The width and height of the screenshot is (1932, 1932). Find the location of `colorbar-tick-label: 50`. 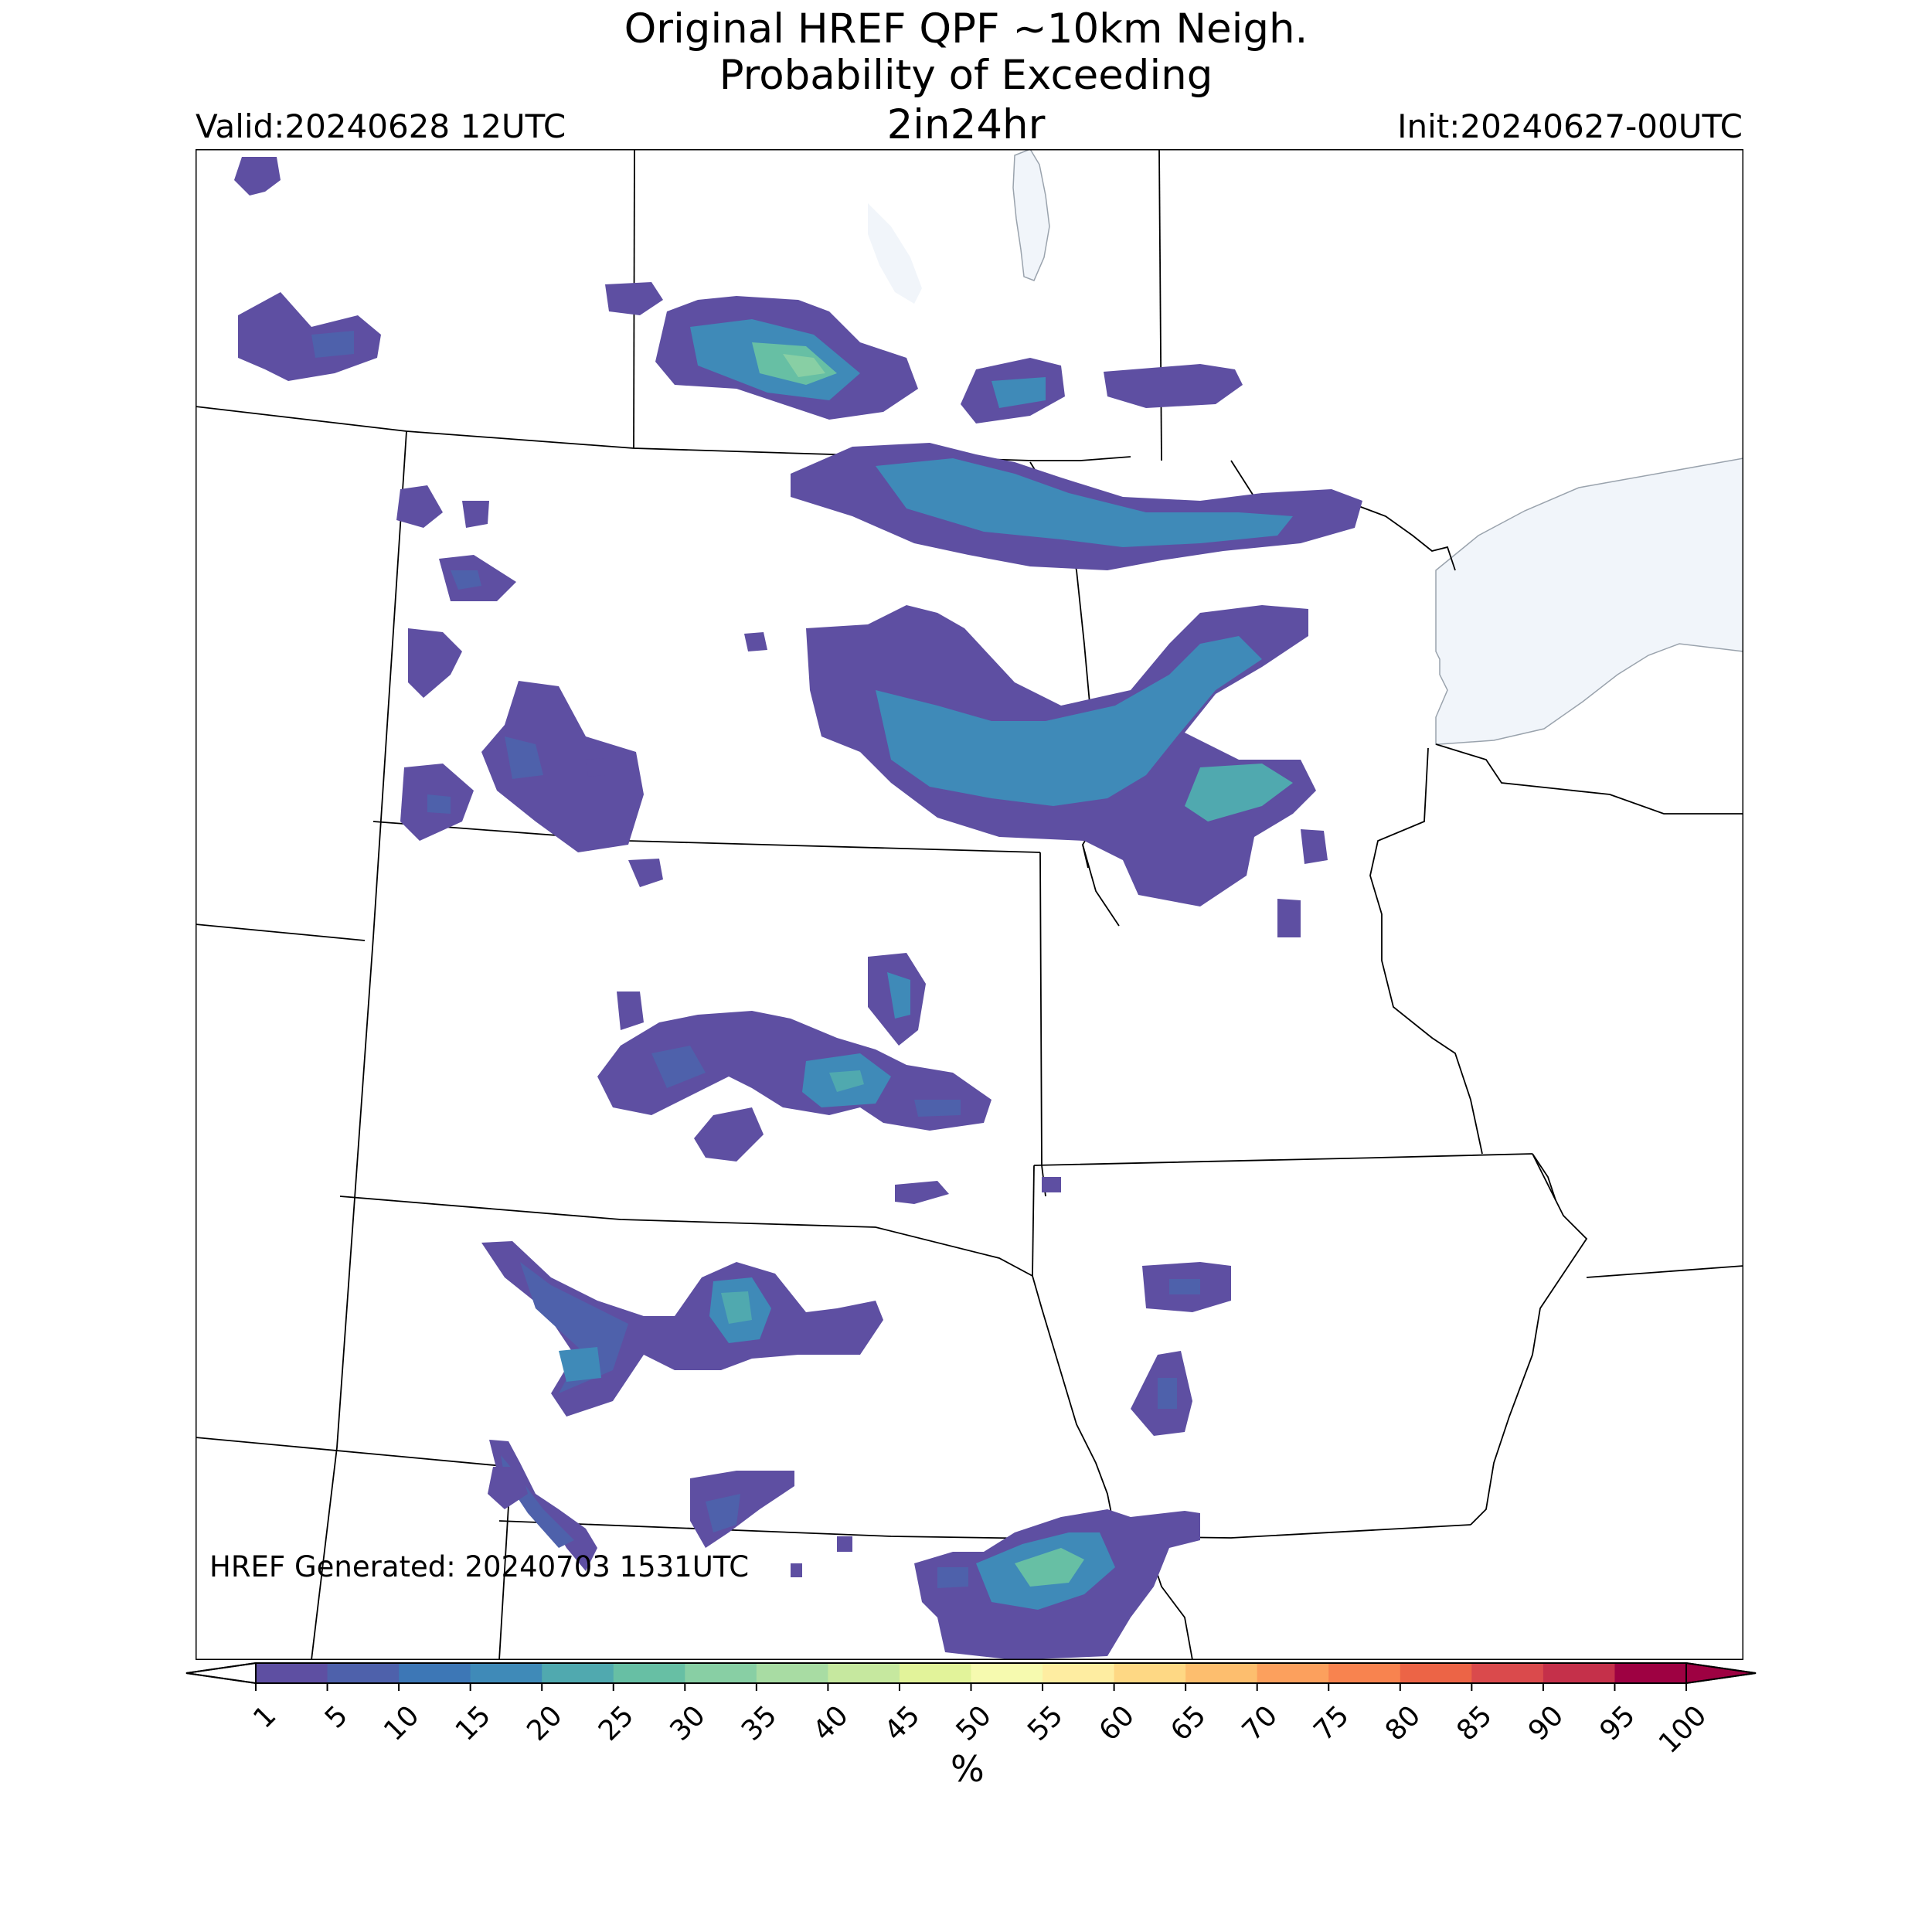

colorbar-tick-label: 50 is located at coordinates (975, 1723).